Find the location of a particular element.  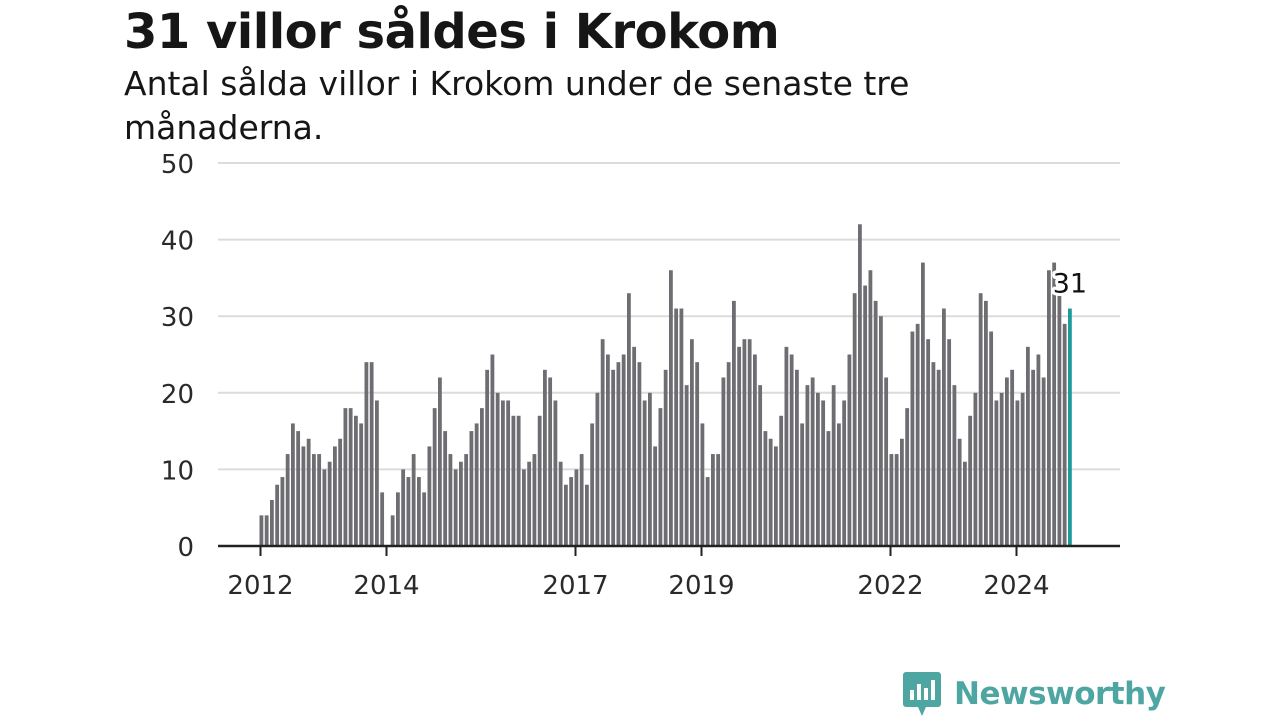

newsworthy-logo: Newsworthy is located at coordinates (1034, 694).